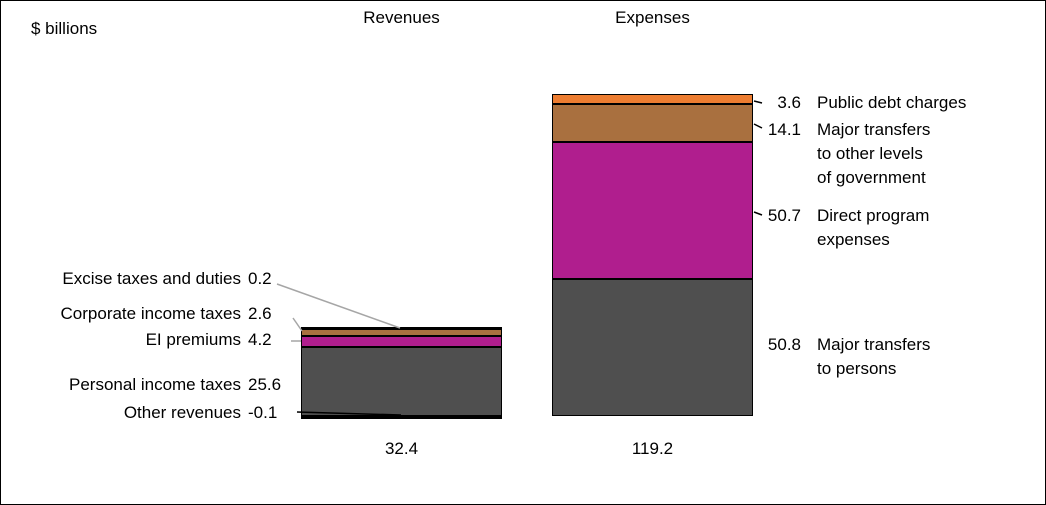  What do you see at coordinates (193, 339) in the screenshot?
I see `revenue-label-text: EI premiums` at bounding box center [193, 339].